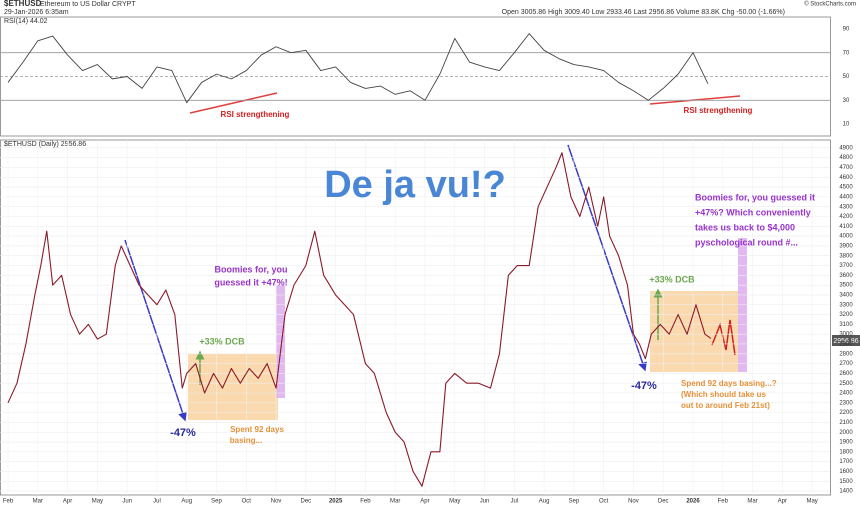 This screenshot has width=860, height=505. I want to click on y-tick-label: 1500, so click(846, 482).